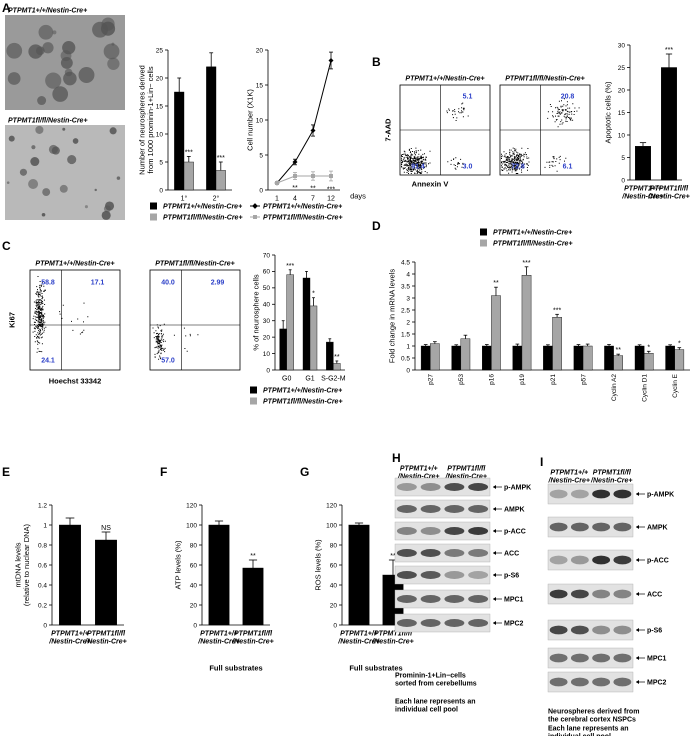 Image resolution: width=700 pixels, height=736 pixels. Describe the element at coordinates (657, 682) in the screenshot. I see `blot-band-label: MPC2` at that location.